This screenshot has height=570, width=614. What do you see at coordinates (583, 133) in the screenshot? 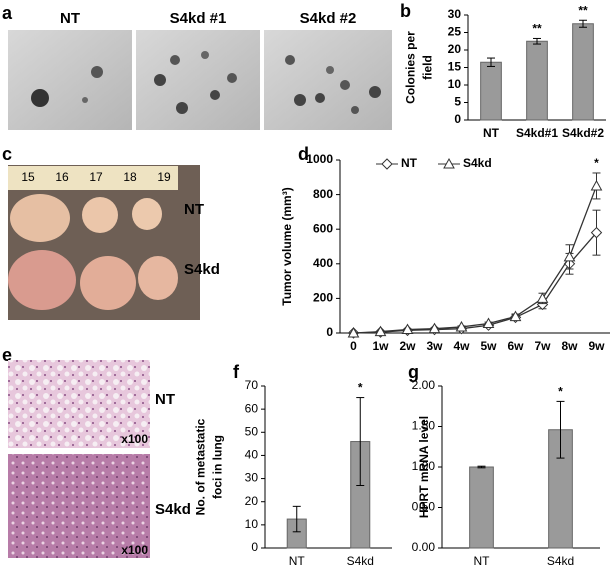
I see `x-tick-label: S4kd#2` at bounding box center [583, 133].